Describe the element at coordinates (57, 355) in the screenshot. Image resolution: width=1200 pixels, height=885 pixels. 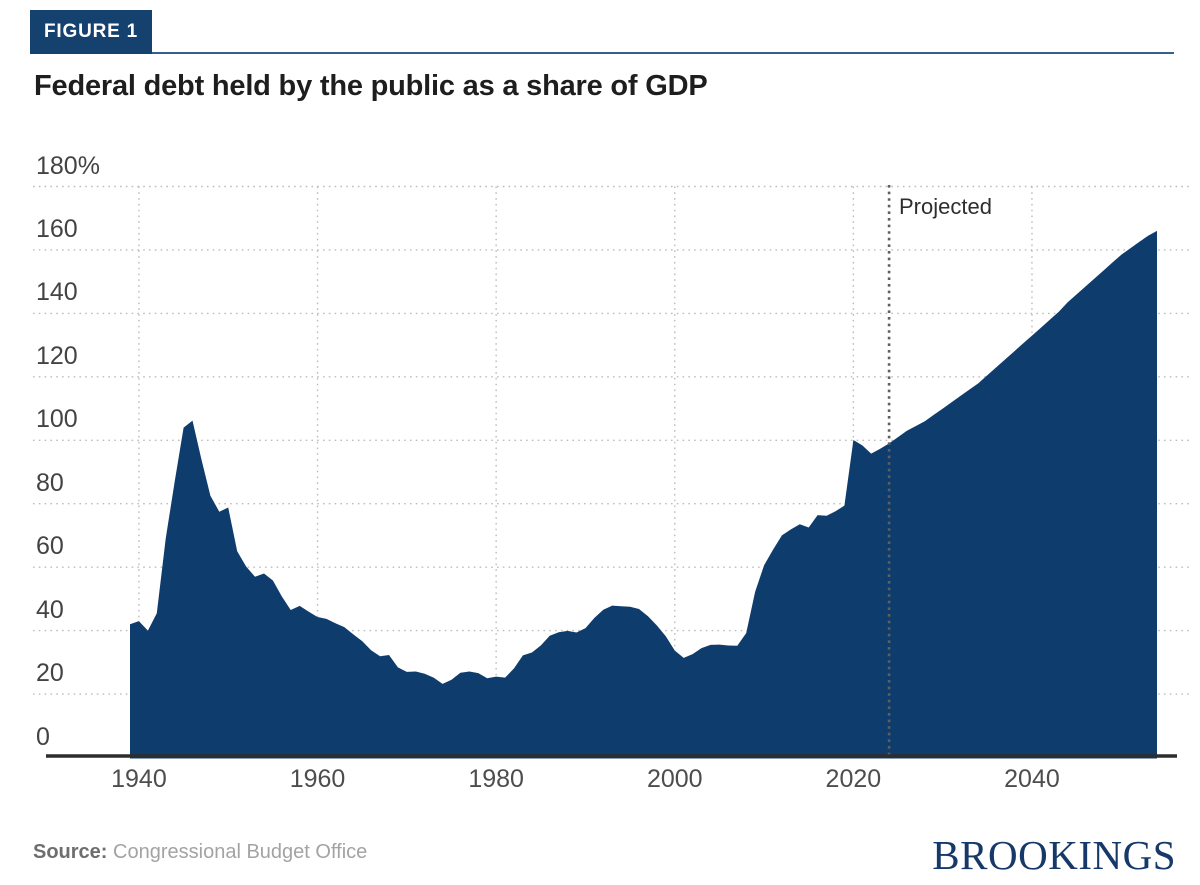
I see `y-tick-label: 120` at that location.